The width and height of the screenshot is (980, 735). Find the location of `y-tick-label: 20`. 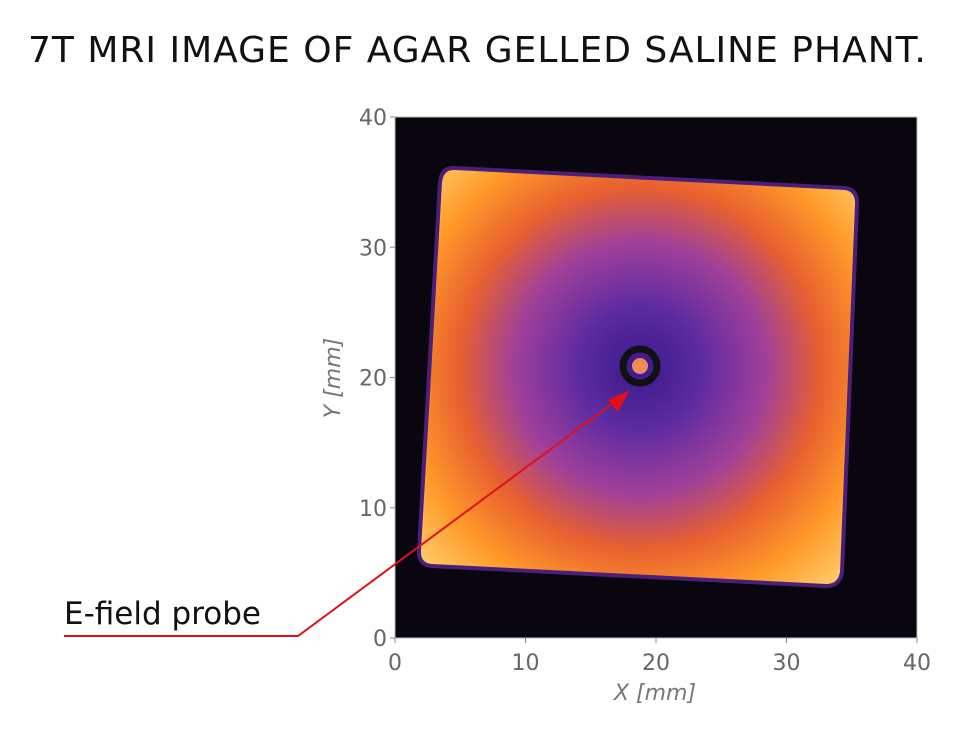

y-tick-label: 20 is located at coordinates (373, 379).